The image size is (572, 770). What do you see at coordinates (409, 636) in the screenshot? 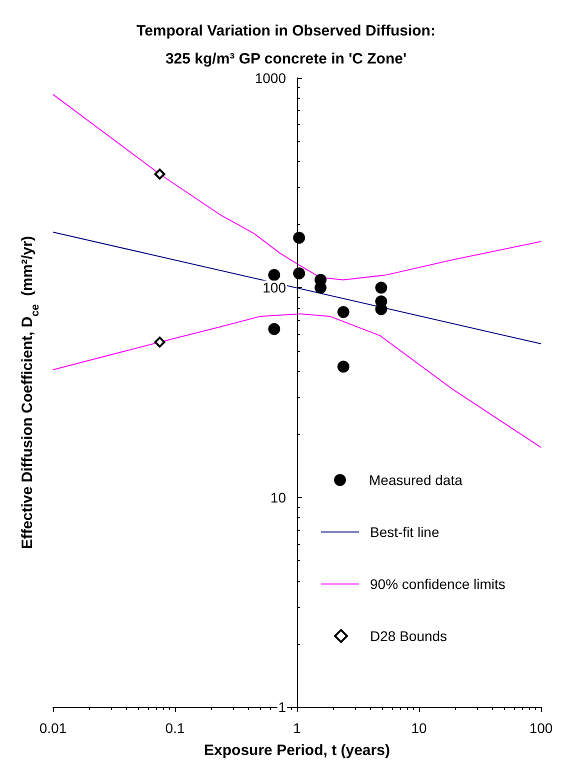
I see `legend-label: D28 Bounds` at bounding box center [409, 636].